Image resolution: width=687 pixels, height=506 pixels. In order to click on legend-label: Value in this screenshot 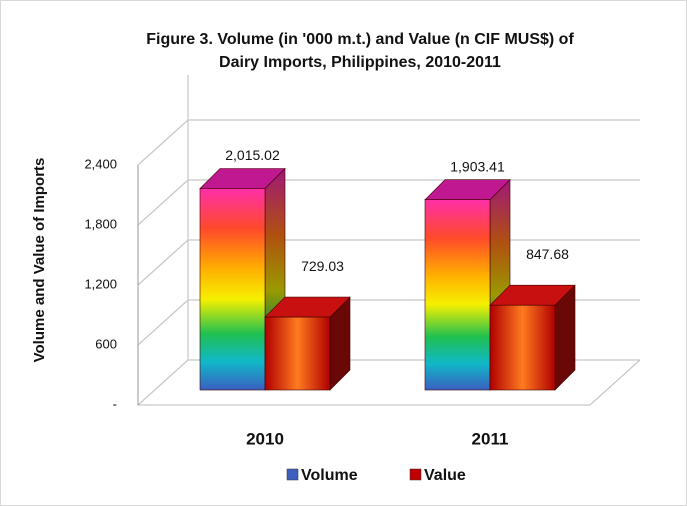, I will do `click(445, 475)`.